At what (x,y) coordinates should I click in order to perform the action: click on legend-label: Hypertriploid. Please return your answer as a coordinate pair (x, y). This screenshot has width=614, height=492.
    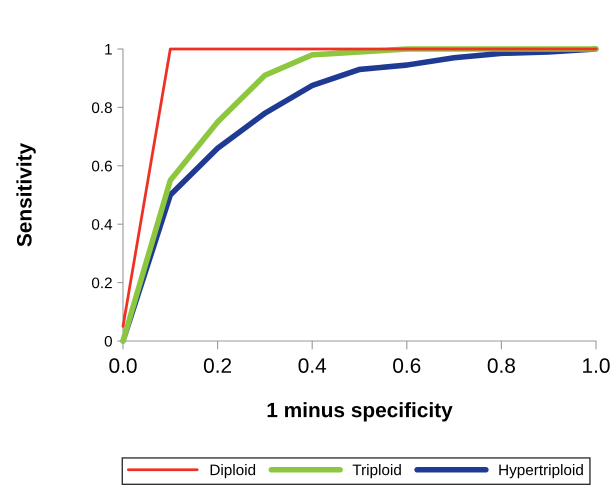
    Looking at the image, I should click on (541, 471).